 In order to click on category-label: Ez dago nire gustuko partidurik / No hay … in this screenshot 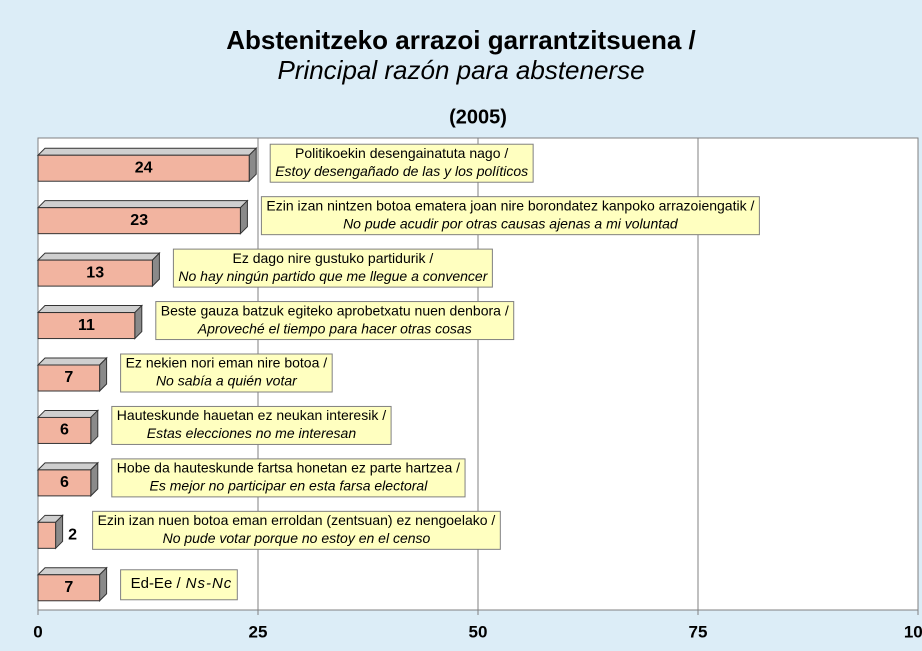, I will do `click(332, 268)`.